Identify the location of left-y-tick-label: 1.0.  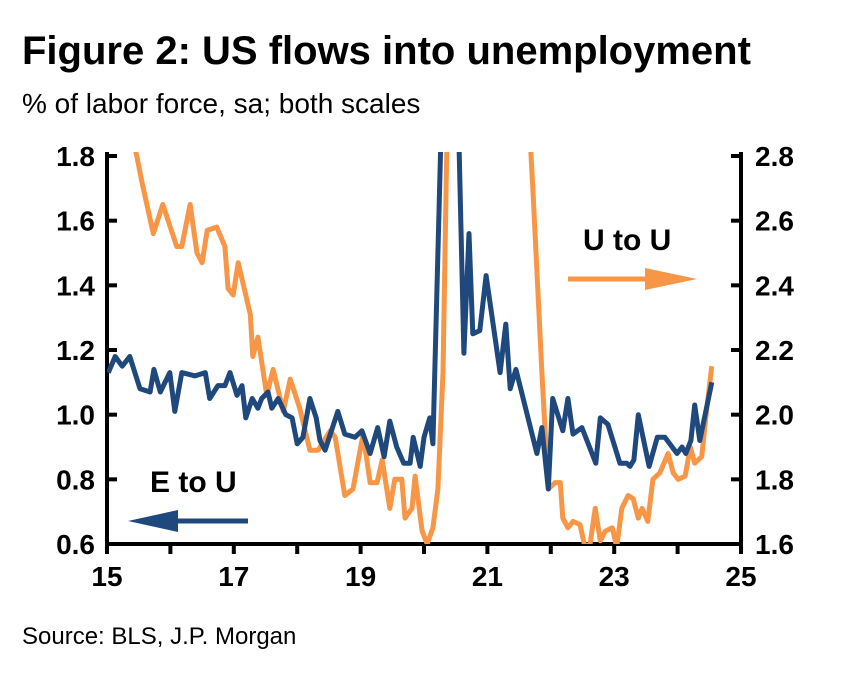
(75, 415).